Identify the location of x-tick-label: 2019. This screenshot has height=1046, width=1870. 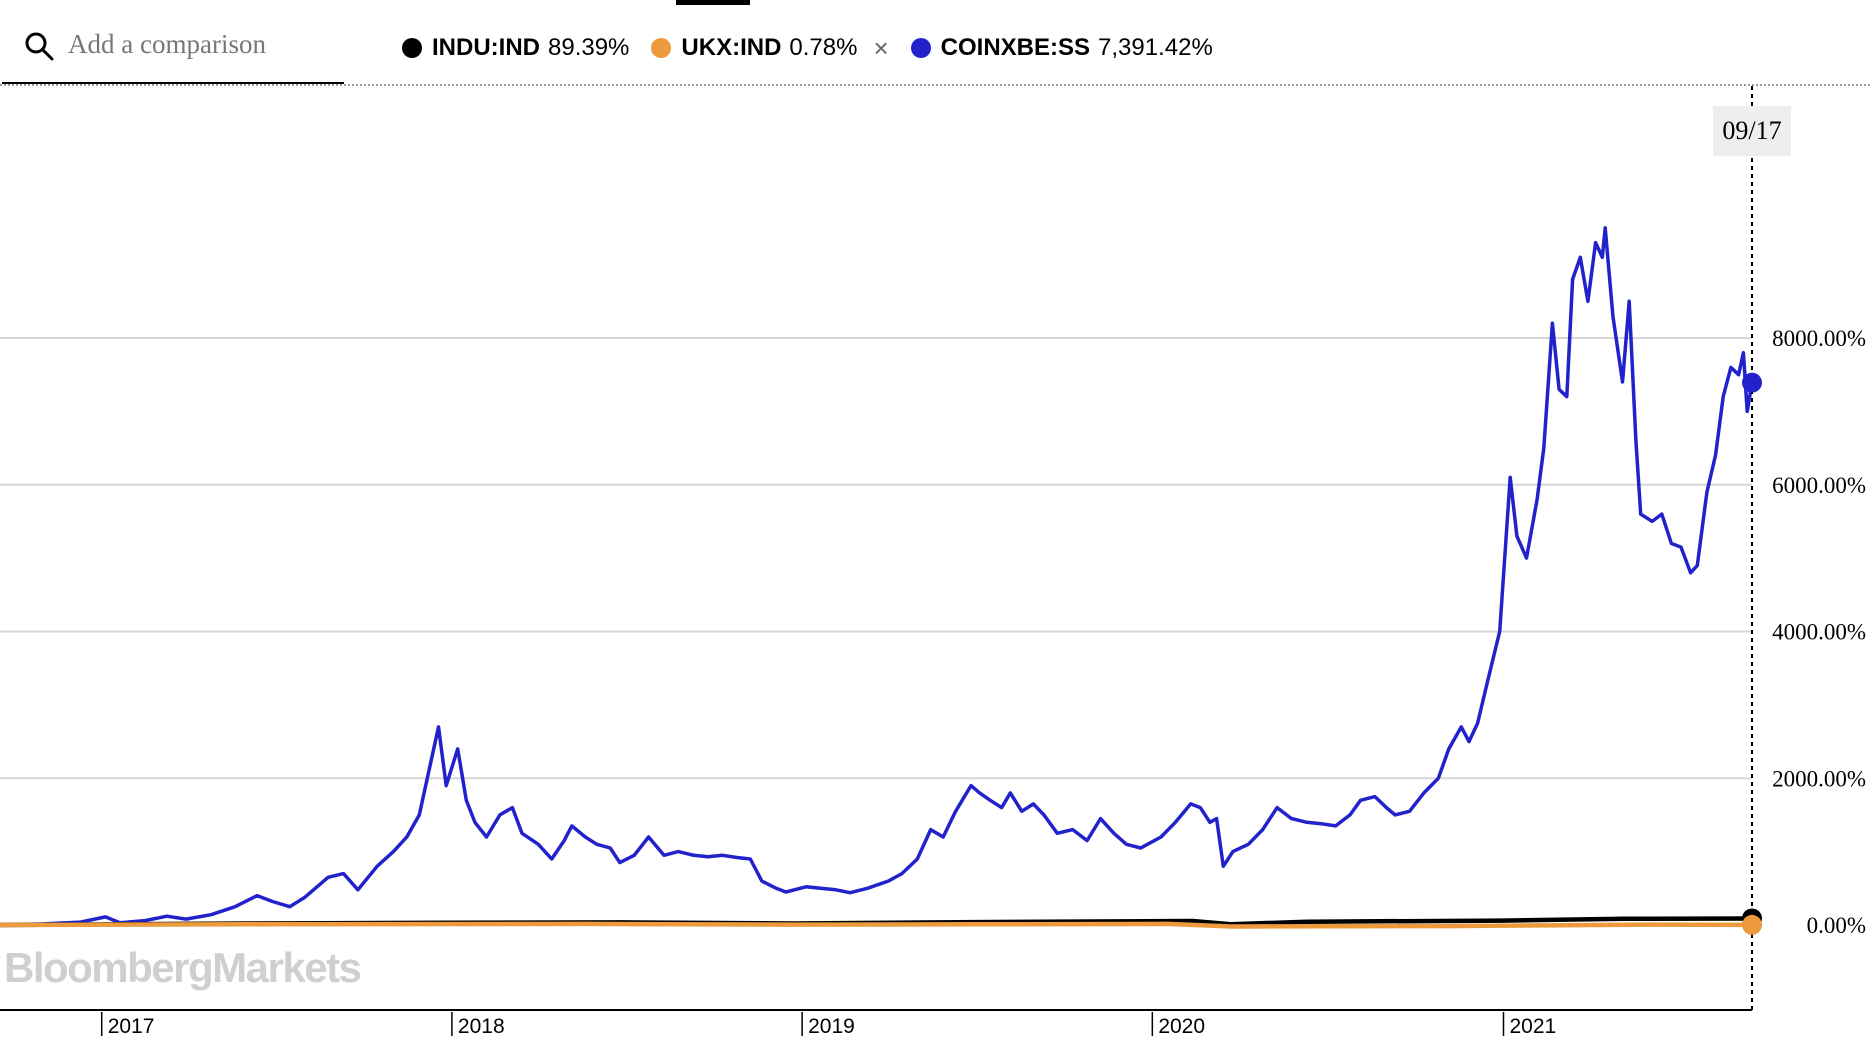
(831, 1026).